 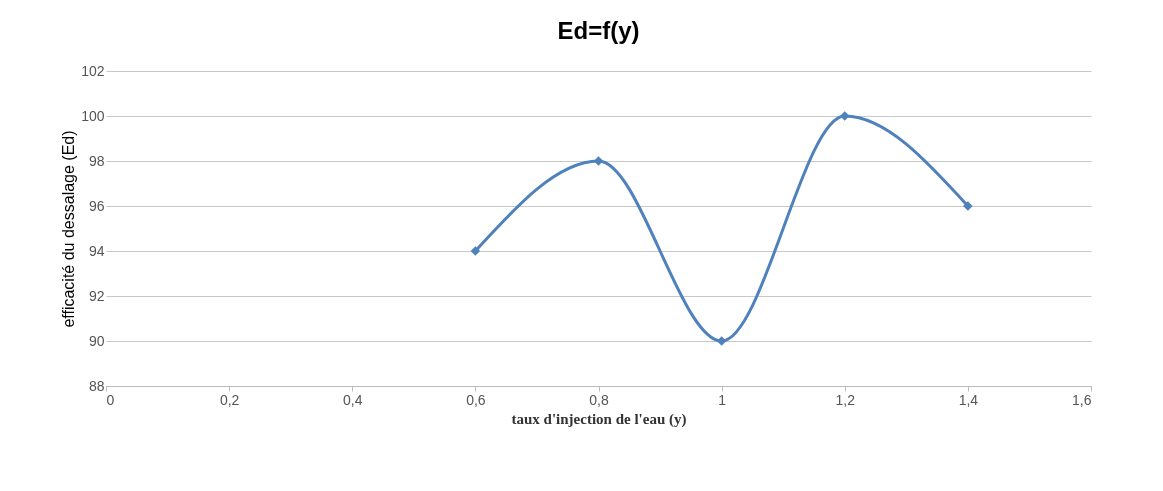 What do you see at coordinates (722, 399) in the screenshot?
I see `x-tick-label: 1` at bounding box center [722, 399].